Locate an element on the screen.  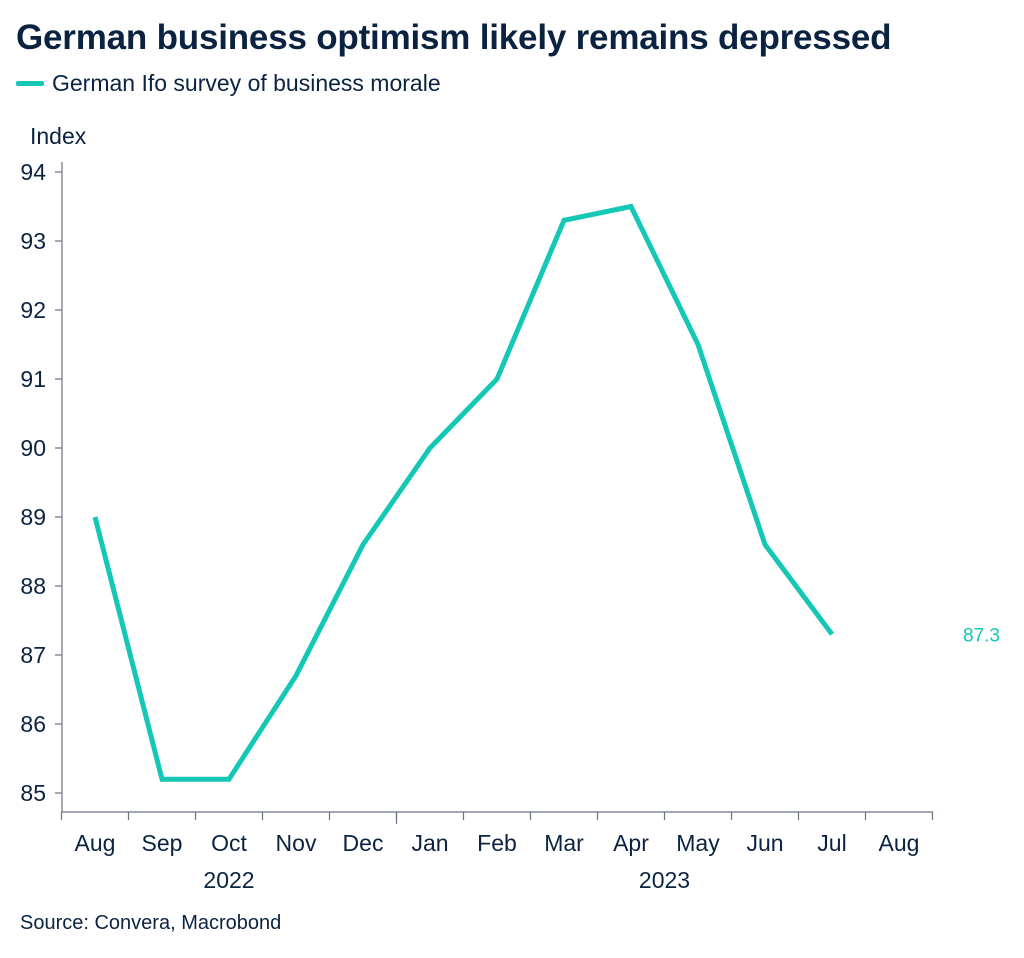
x-year-label: 2022 is located at coordinates (228, 880).